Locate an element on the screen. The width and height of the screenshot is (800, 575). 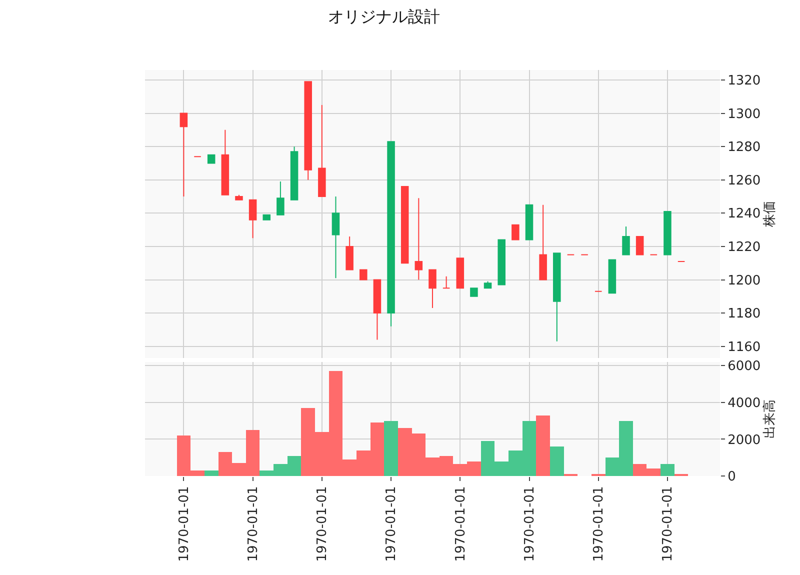
y-tick-label: 0 is located at coordinates (732, 477).